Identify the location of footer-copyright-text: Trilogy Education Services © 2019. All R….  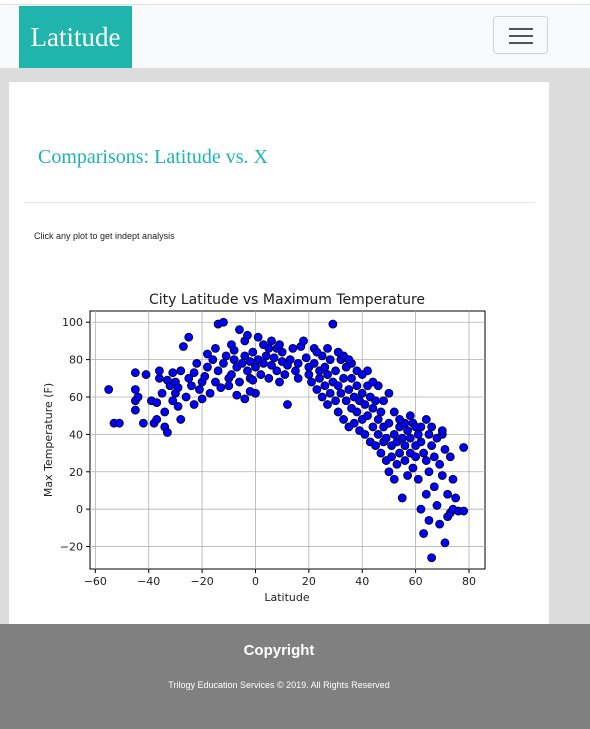
(279, 685).